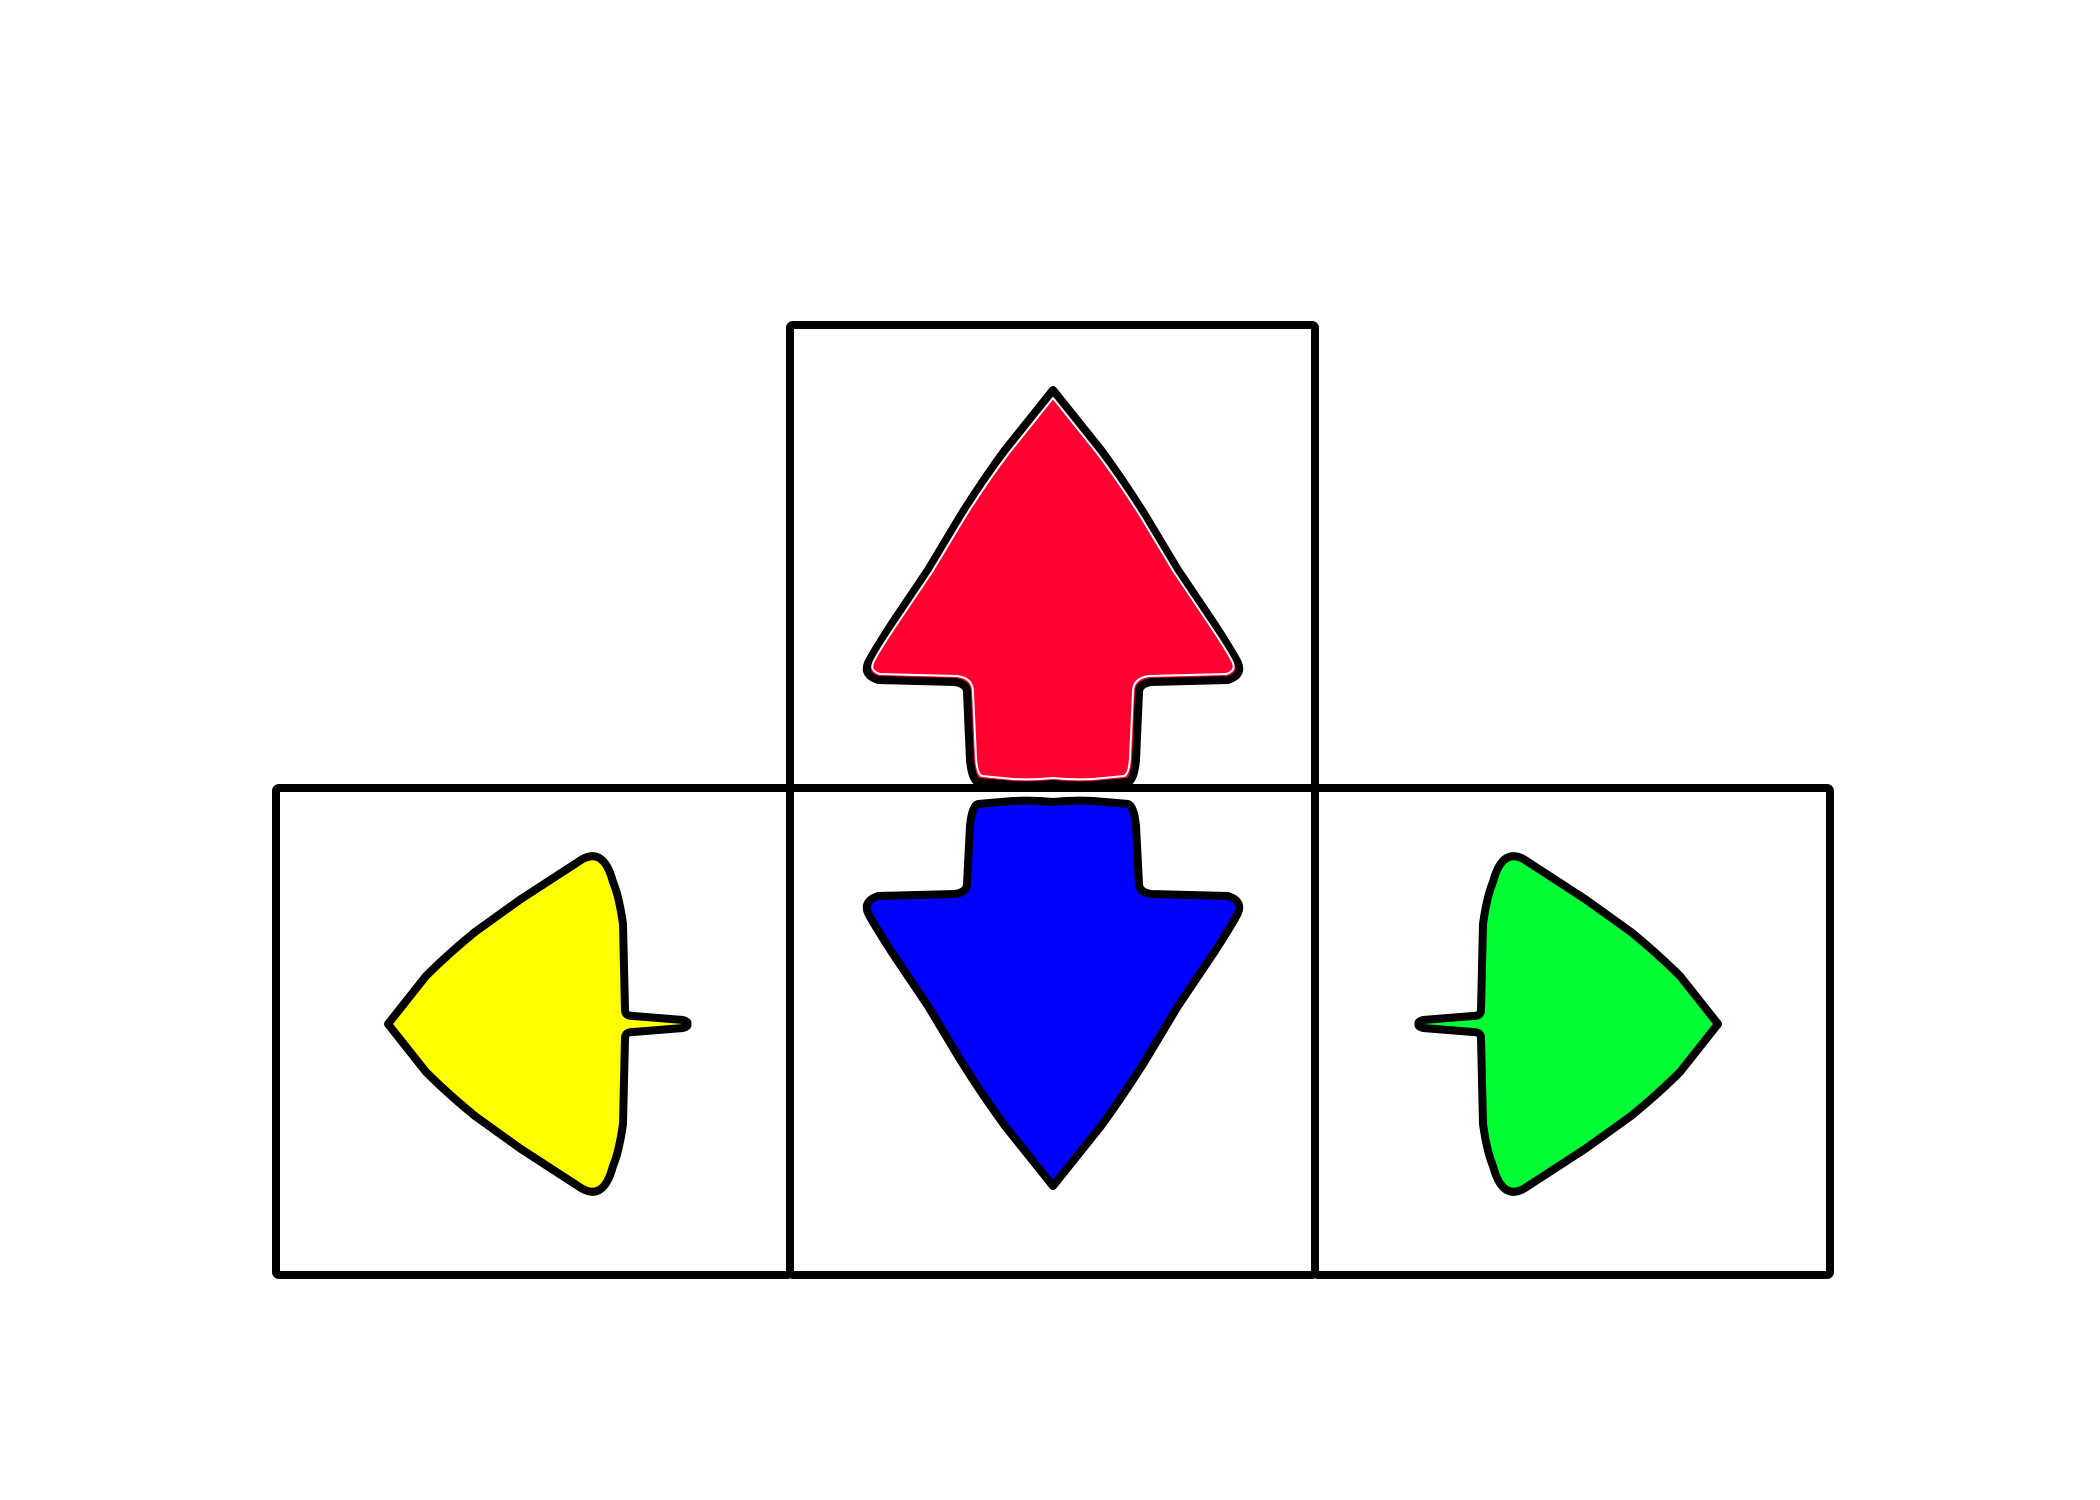 This screenshot has width=2100, height=1500. I want to click on arrow-left-icon, so click(538, 1024).